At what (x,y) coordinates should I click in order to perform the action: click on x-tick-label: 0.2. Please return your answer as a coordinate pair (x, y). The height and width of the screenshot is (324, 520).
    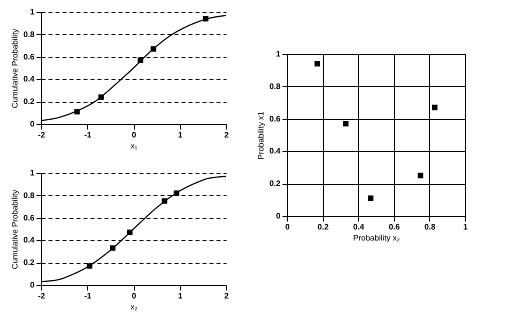
    Looking at the image, I should click on (324, 227).